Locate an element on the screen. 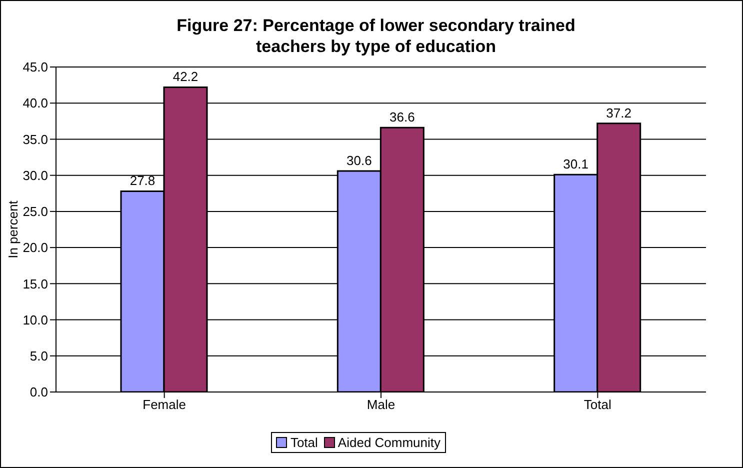  data-label: 37.2 is located at coordinates (619, 112).